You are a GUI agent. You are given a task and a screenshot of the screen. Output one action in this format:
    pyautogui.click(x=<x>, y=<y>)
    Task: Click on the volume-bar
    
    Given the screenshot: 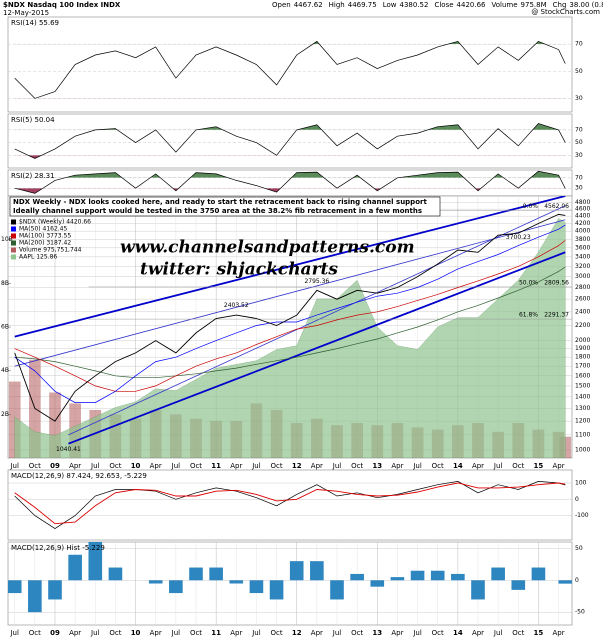 What is the action you would take?
    pyautogui.click(x=55, y=425)
    